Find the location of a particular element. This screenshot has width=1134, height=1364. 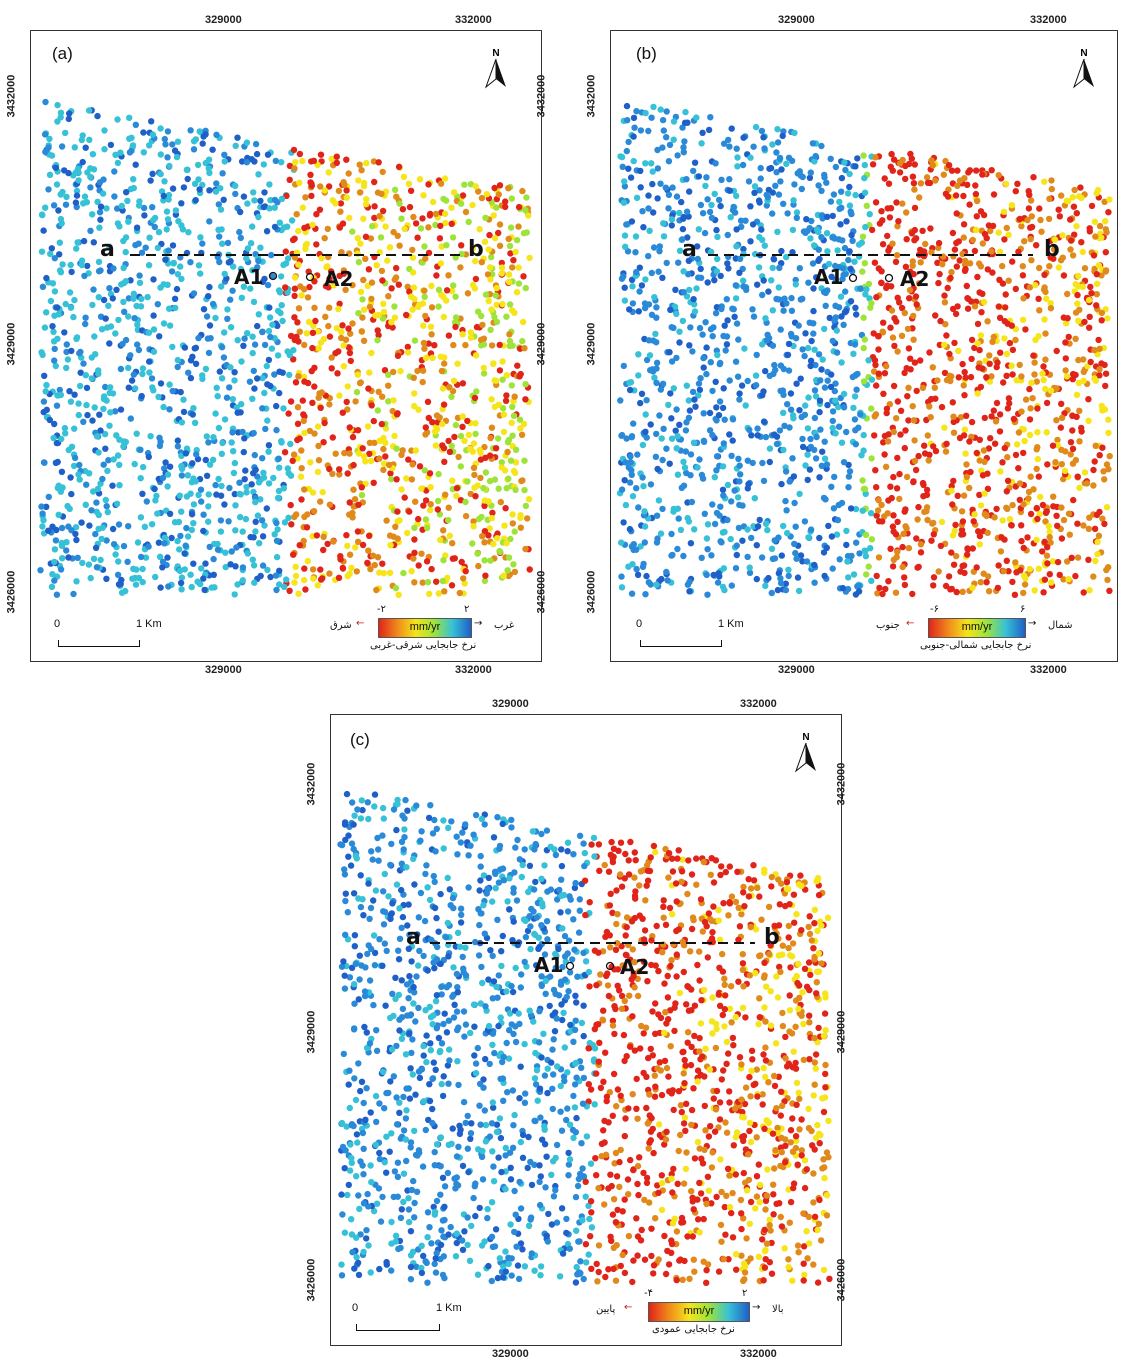

legend-left-arrow-icon: ← is located at coordinates (360, 623).